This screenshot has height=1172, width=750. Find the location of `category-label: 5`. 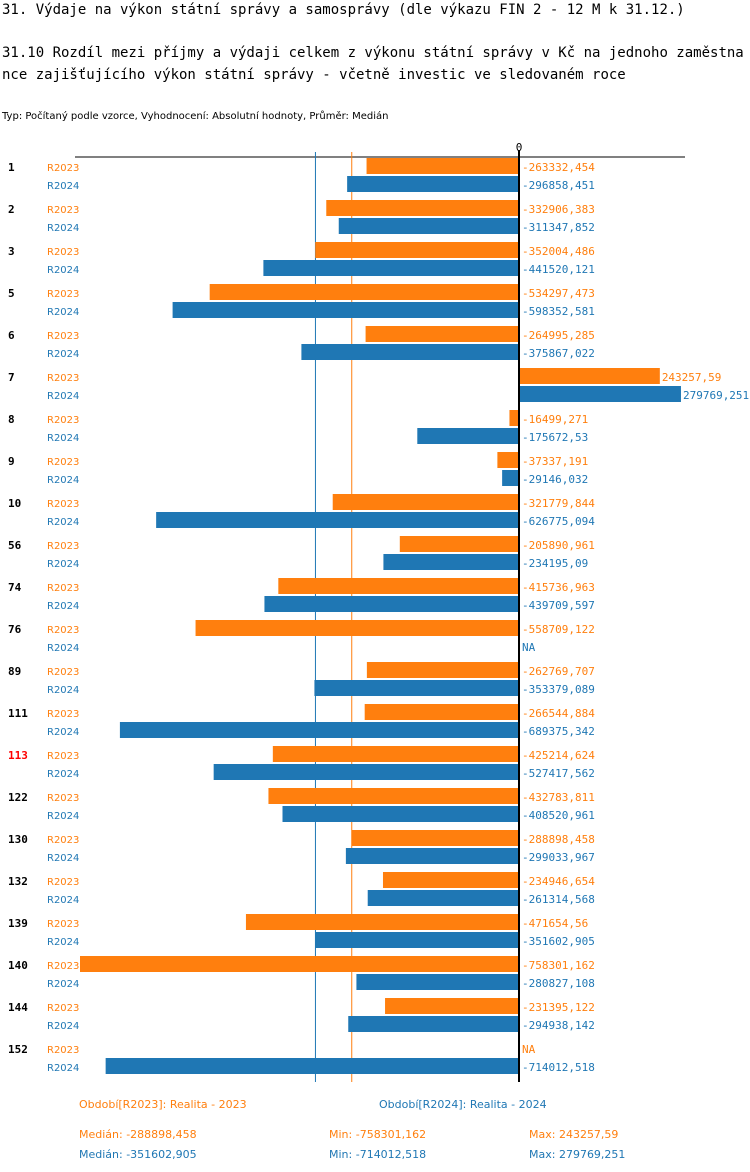

category-label: 5 is located at coordinates (11, 293).